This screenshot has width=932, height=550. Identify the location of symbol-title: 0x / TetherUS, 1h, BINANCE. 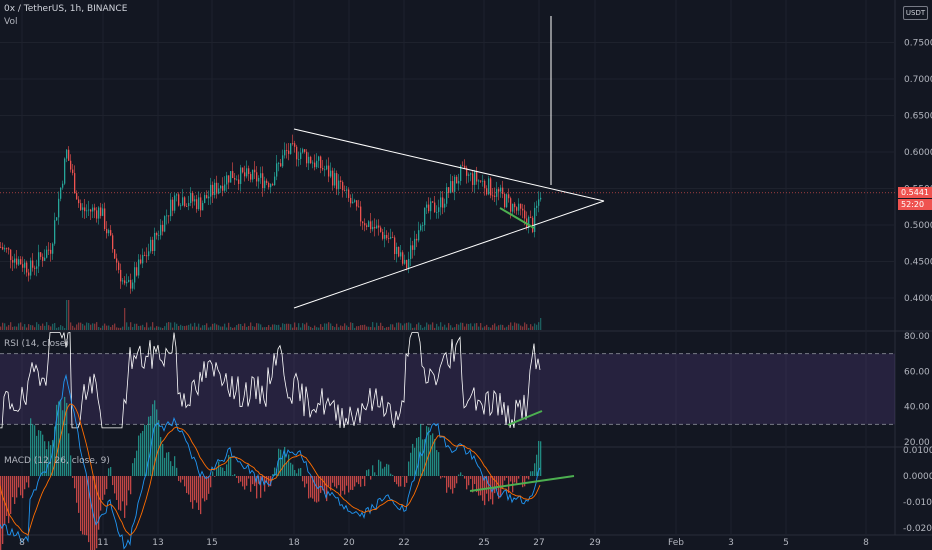
(66, 9).